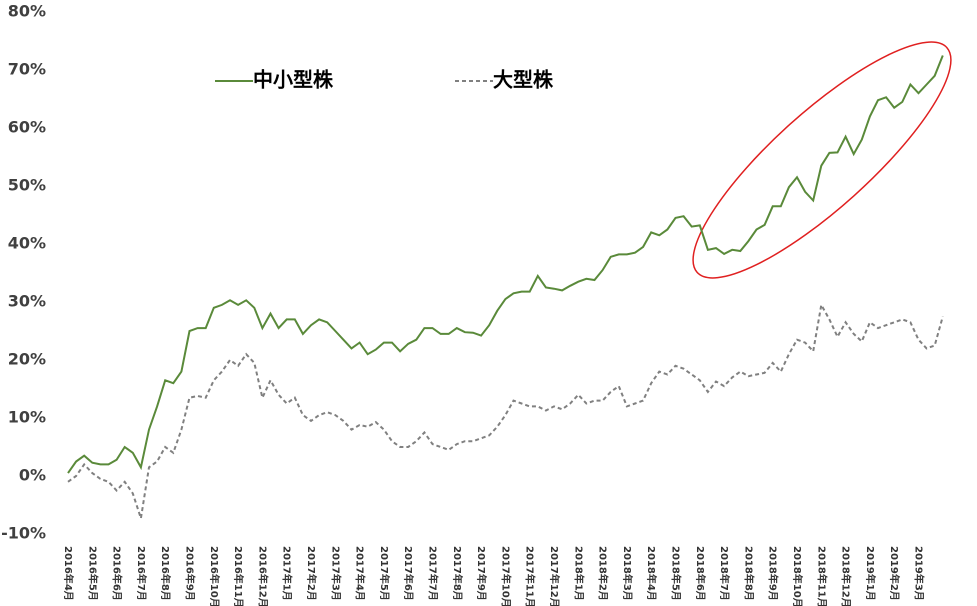 Image resolution: width=977 pixels, height=606 pixels. I want to click on x-tick-label: 2019年3月, so click(919, 573).